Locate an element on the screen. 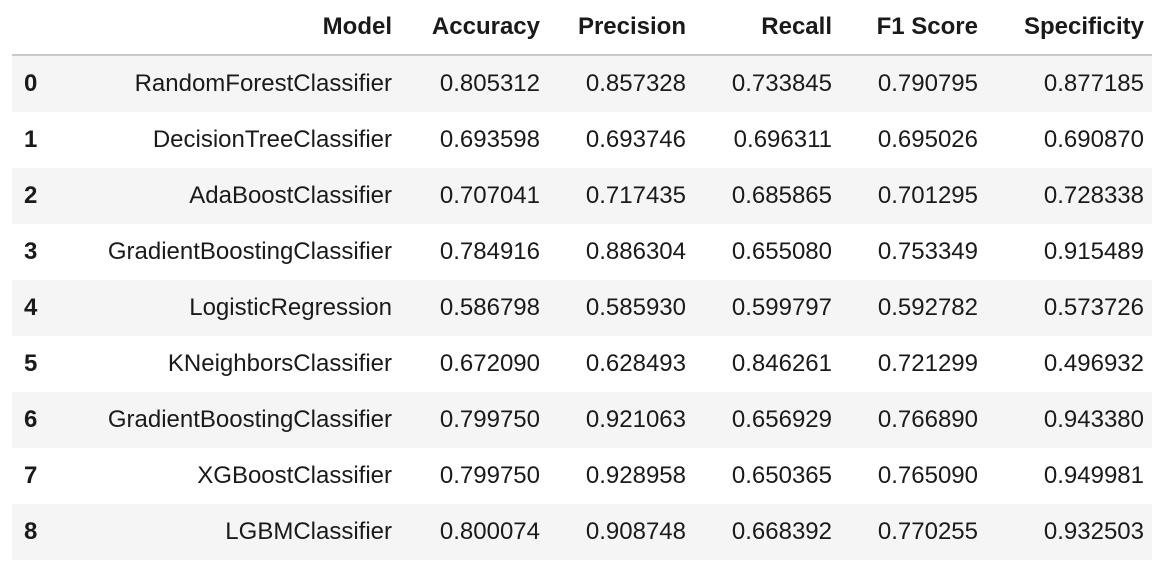  cell-model: KNeighborsClassifier is located at coordinates (279, 363).